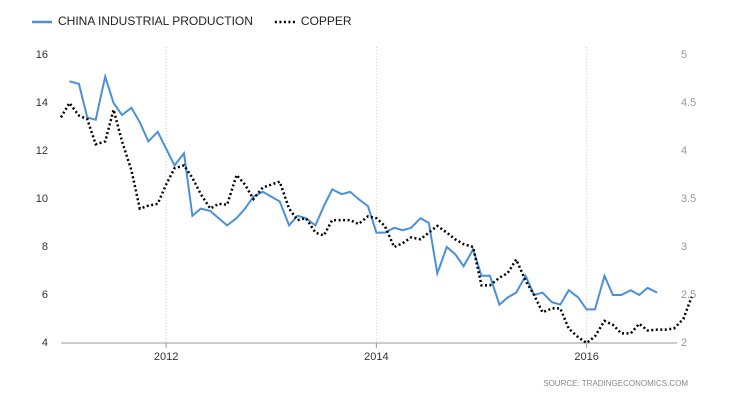 The height and width of the screenshot is (400, 730). Describe the element at coordinates (688, 199) in the screenshot. I see `y2-tick-label: 3.5` at that location.